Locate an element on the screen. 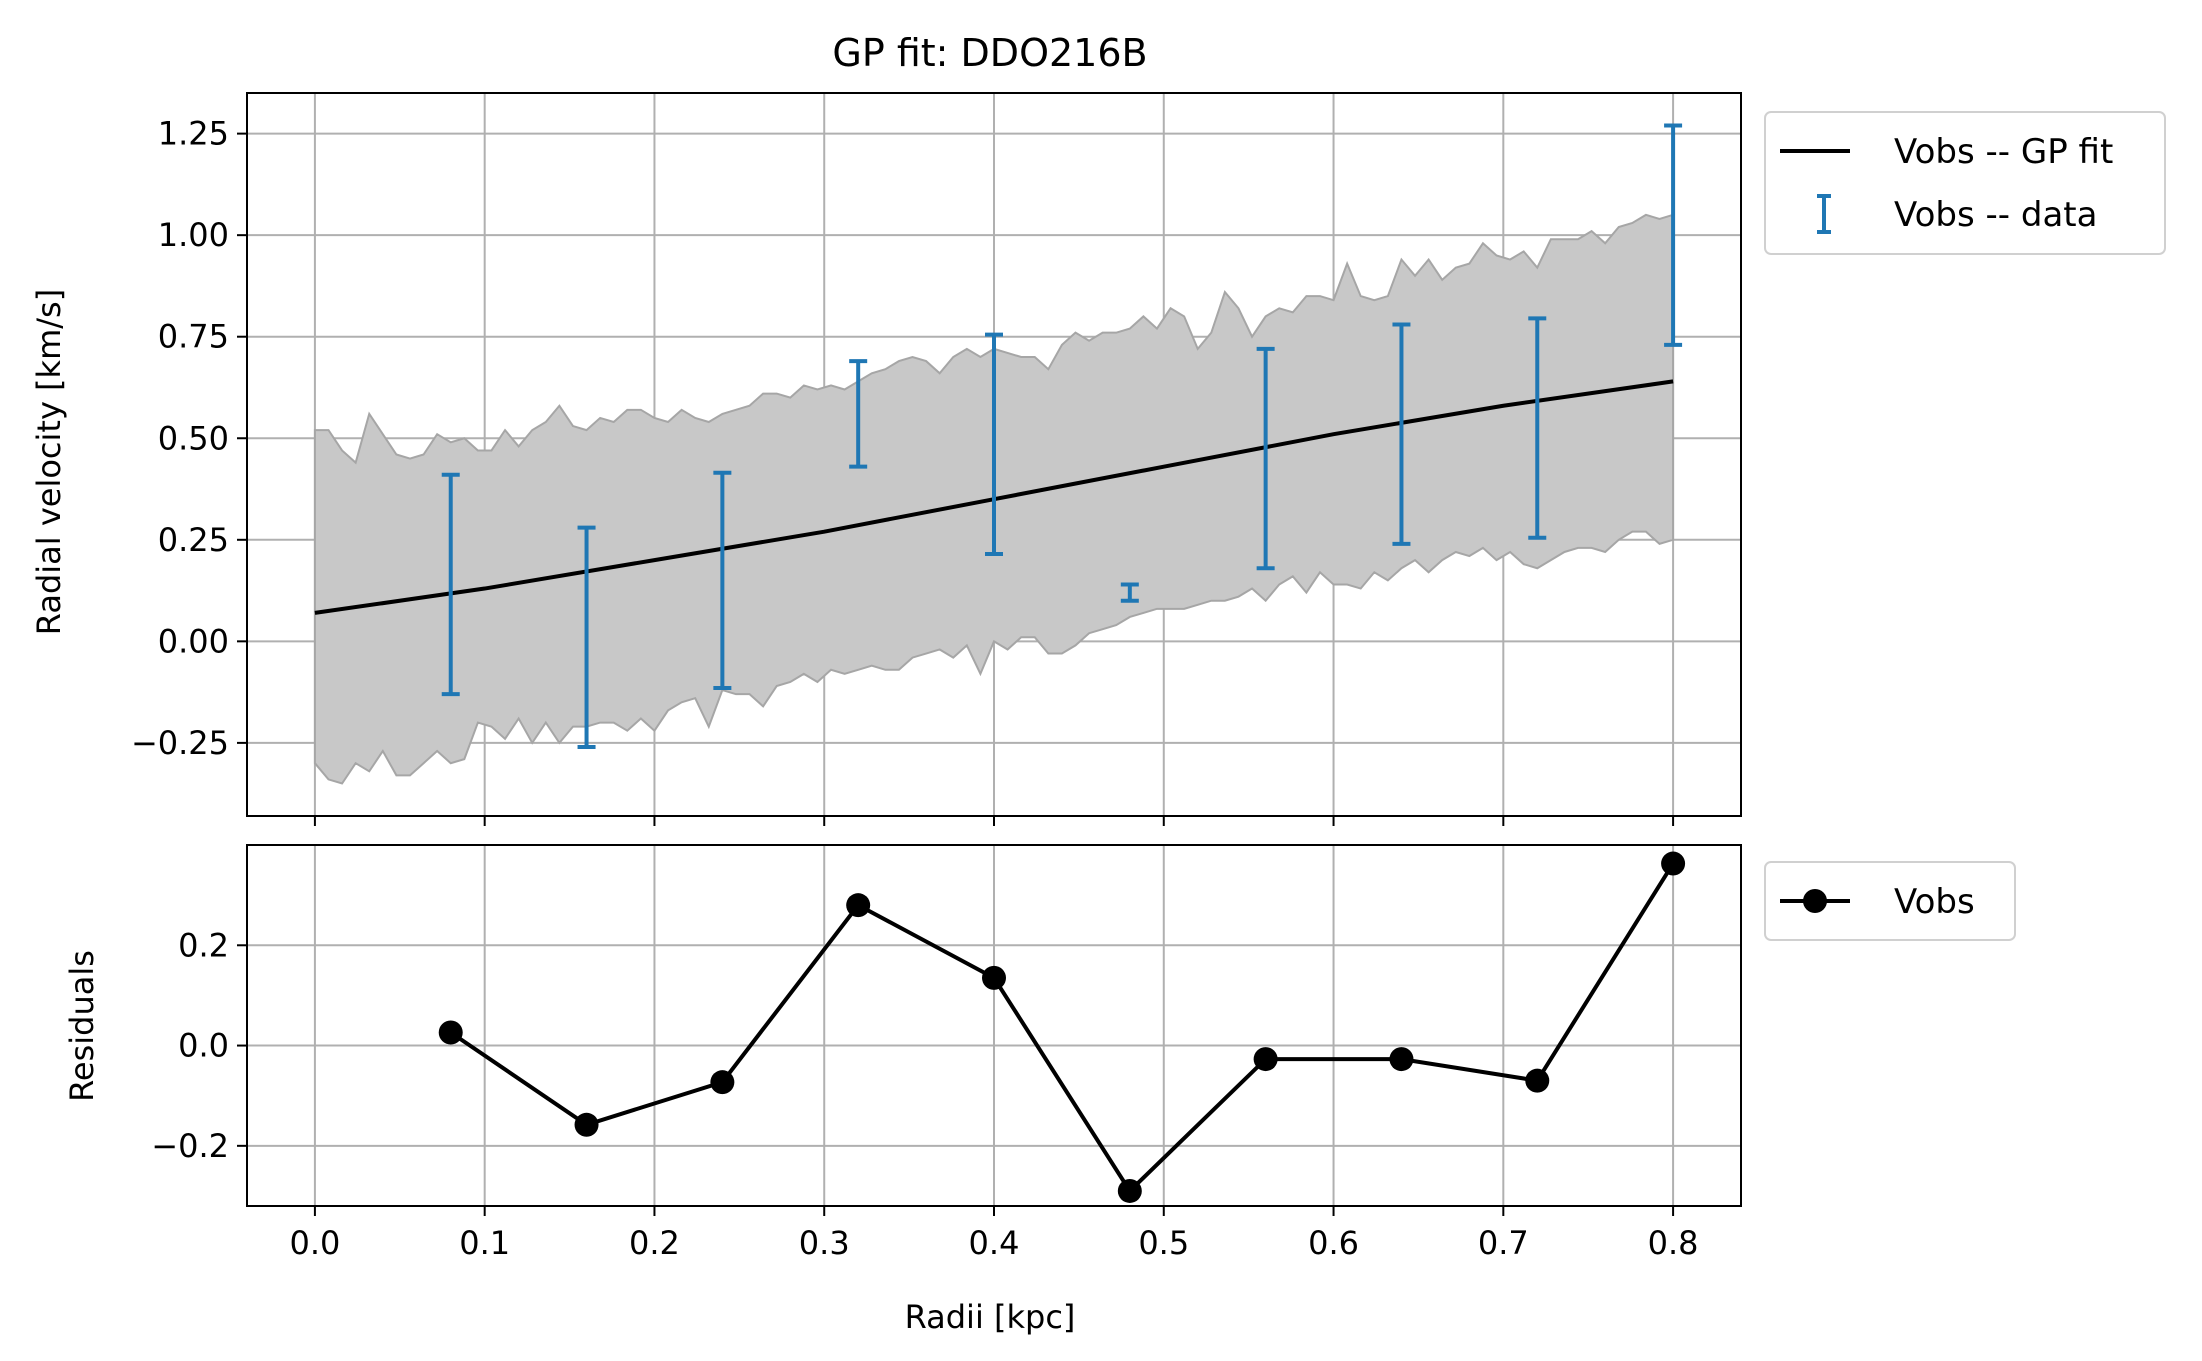 The image size is (2202, 1361). x-axis-label: Radii [kpc] is located at coordinates (990, 1317).